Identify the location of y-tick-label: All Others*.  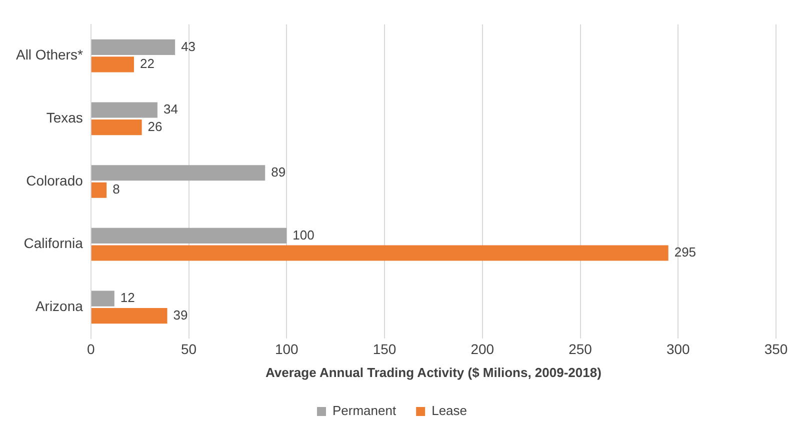
(50, 54).